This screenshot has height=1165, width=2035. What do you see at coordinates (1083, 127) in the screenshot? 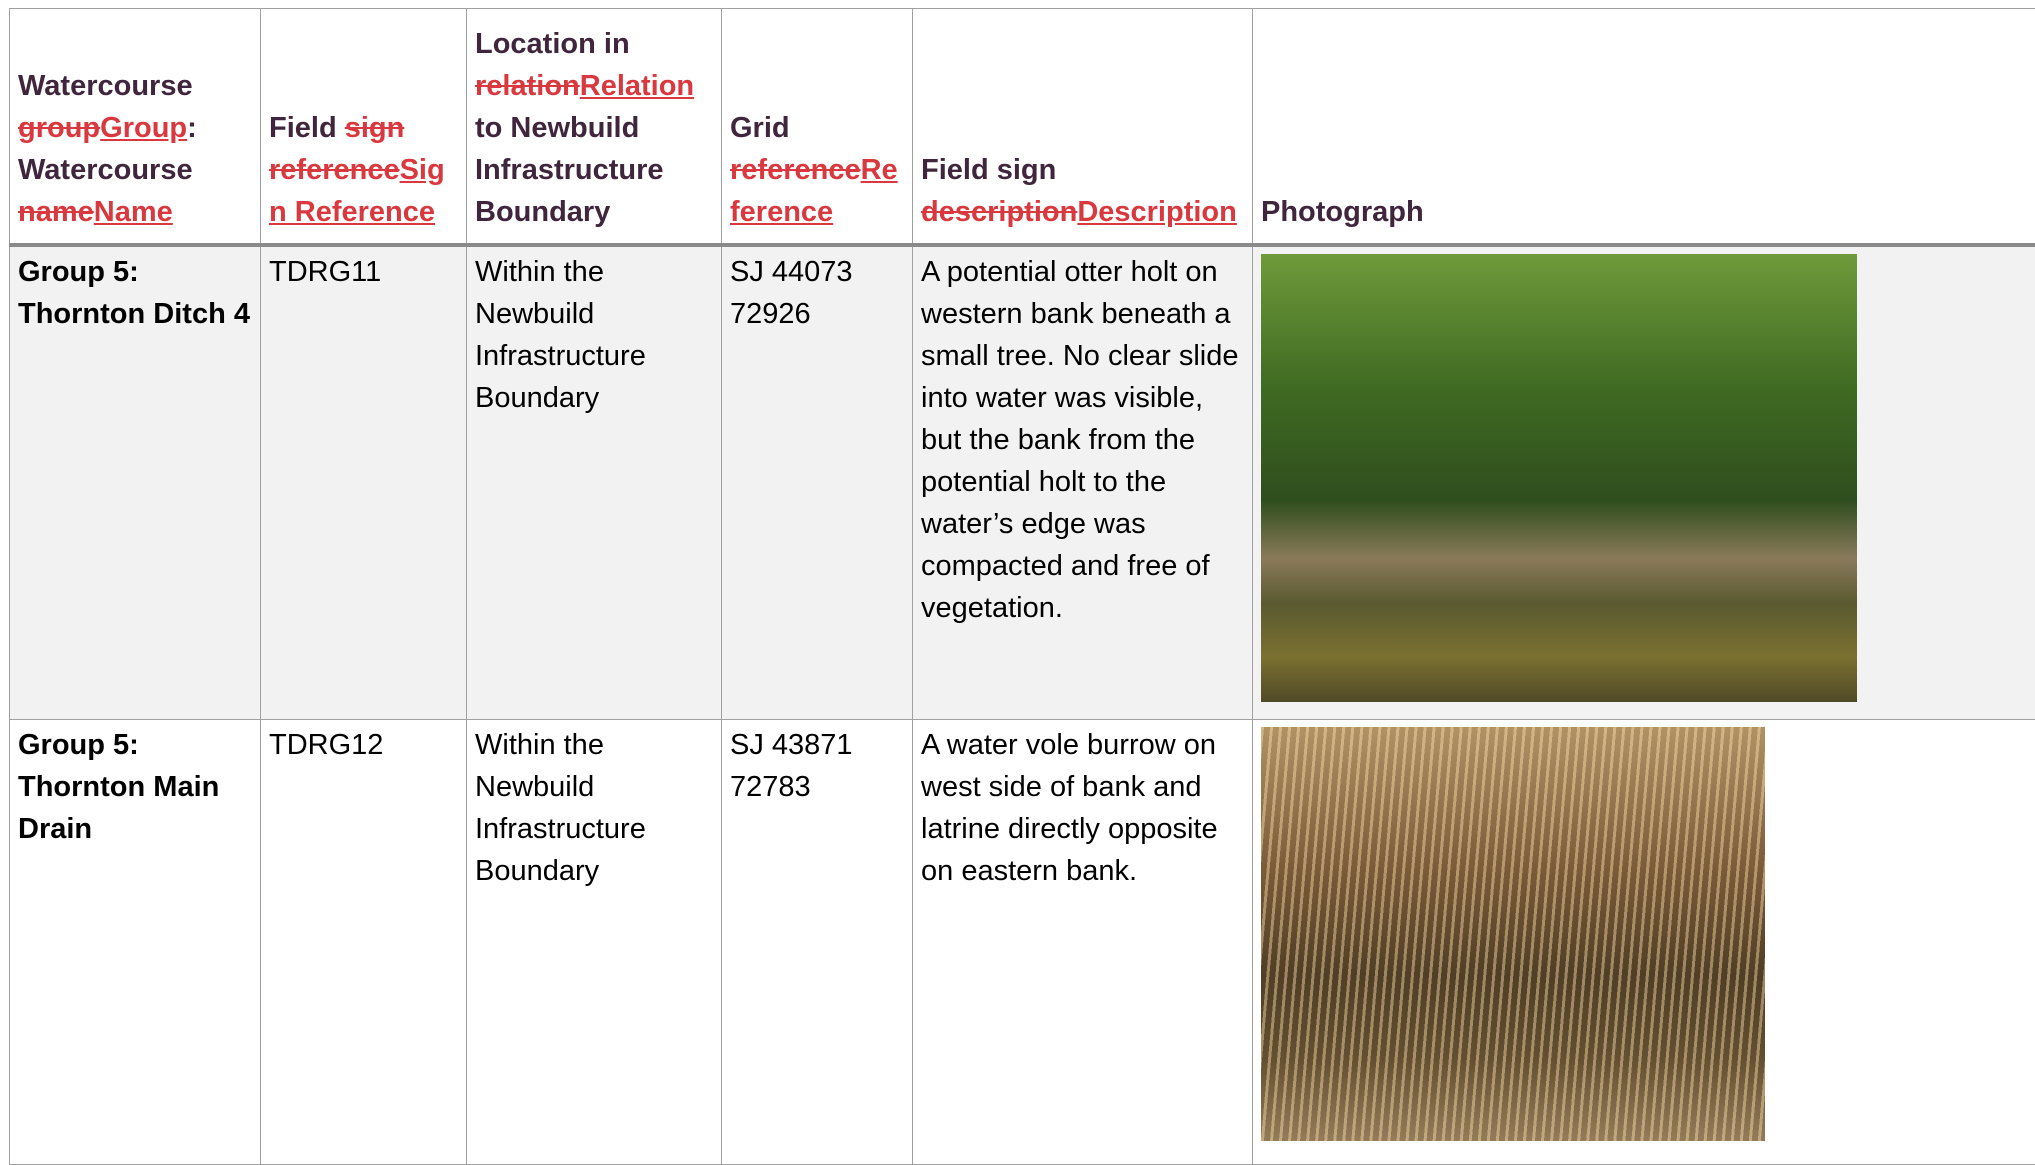
I see `header-cell: Field sign descriptionDescription` at bounding box center [1083, 127].